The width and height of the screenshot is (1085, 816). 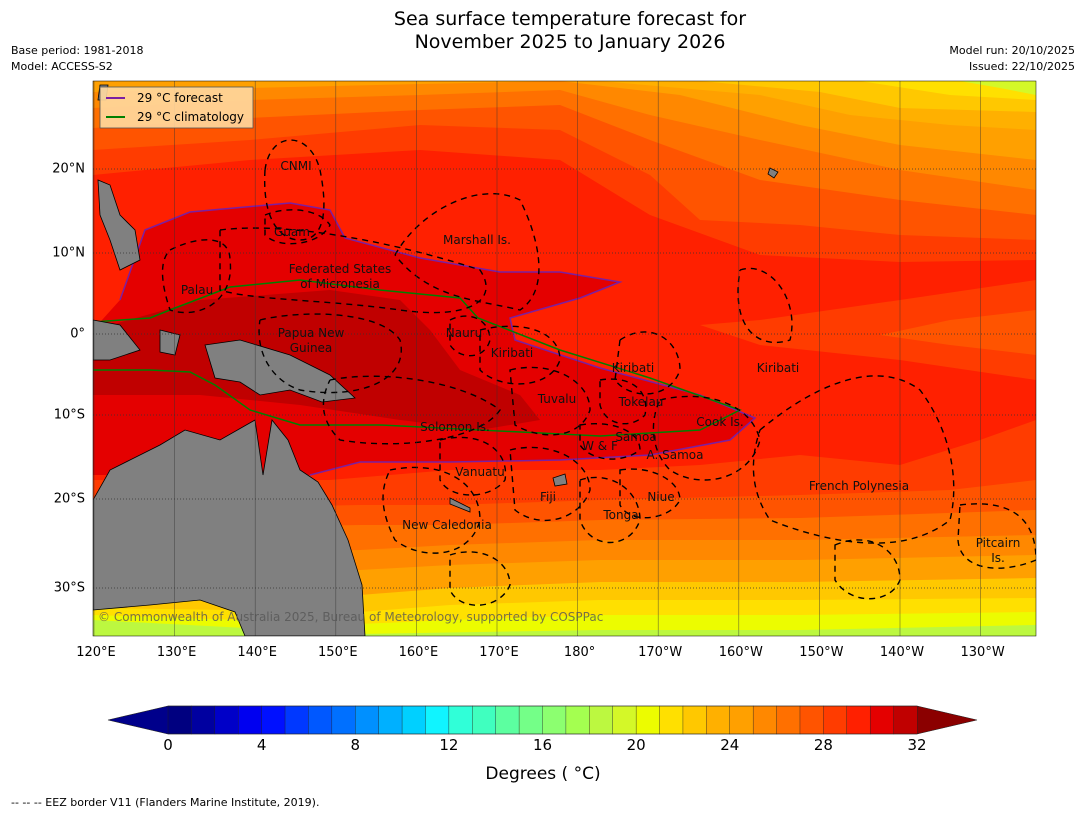 What do you see at coordinates (765, 305) in the screenshot?
I see `eez-border-kiribati-e` at bounding box center [765, 305].